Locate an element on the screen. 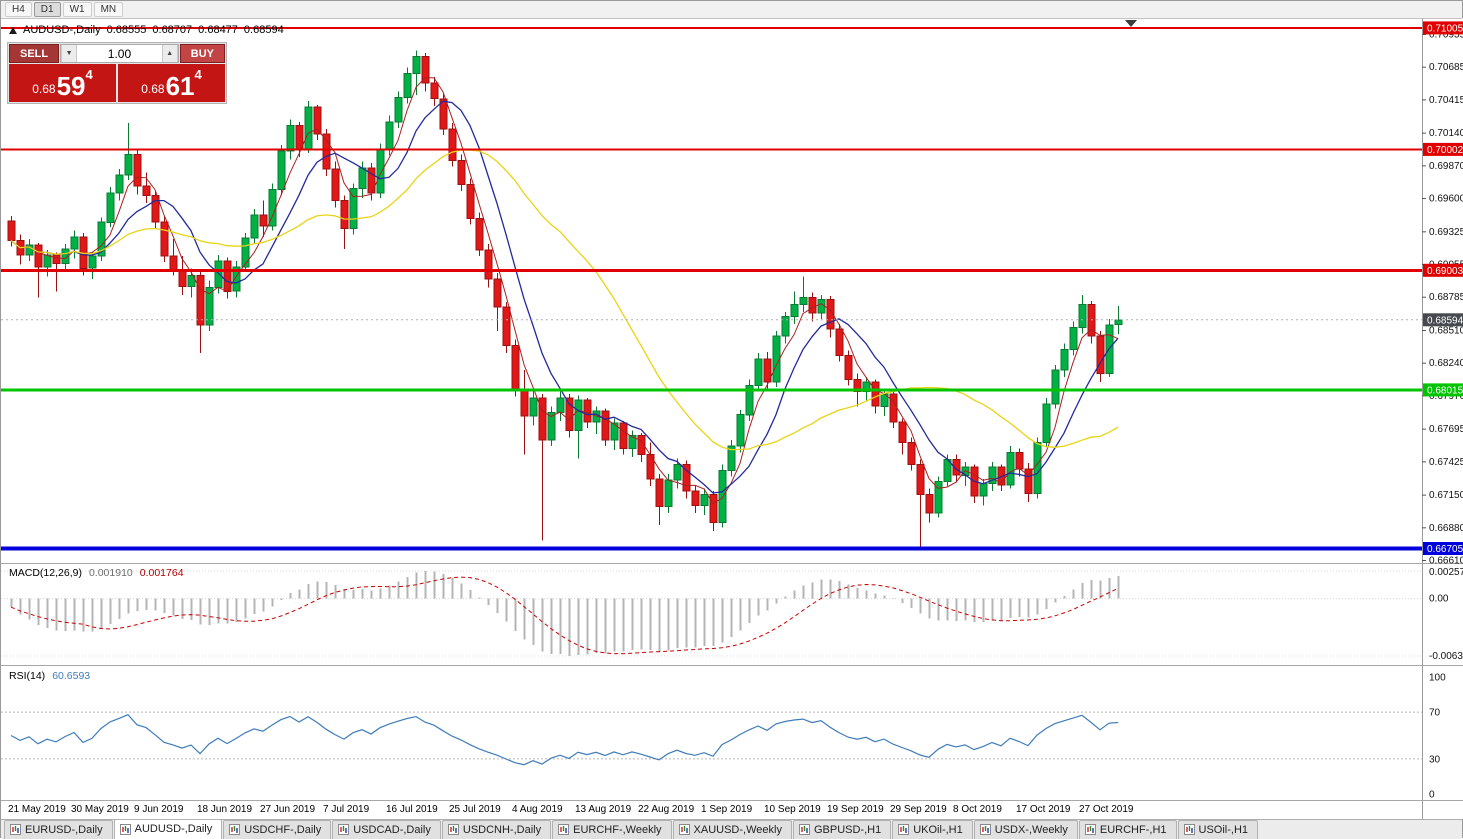  bid-pipette: 4 is located at coordinates (89, 75).